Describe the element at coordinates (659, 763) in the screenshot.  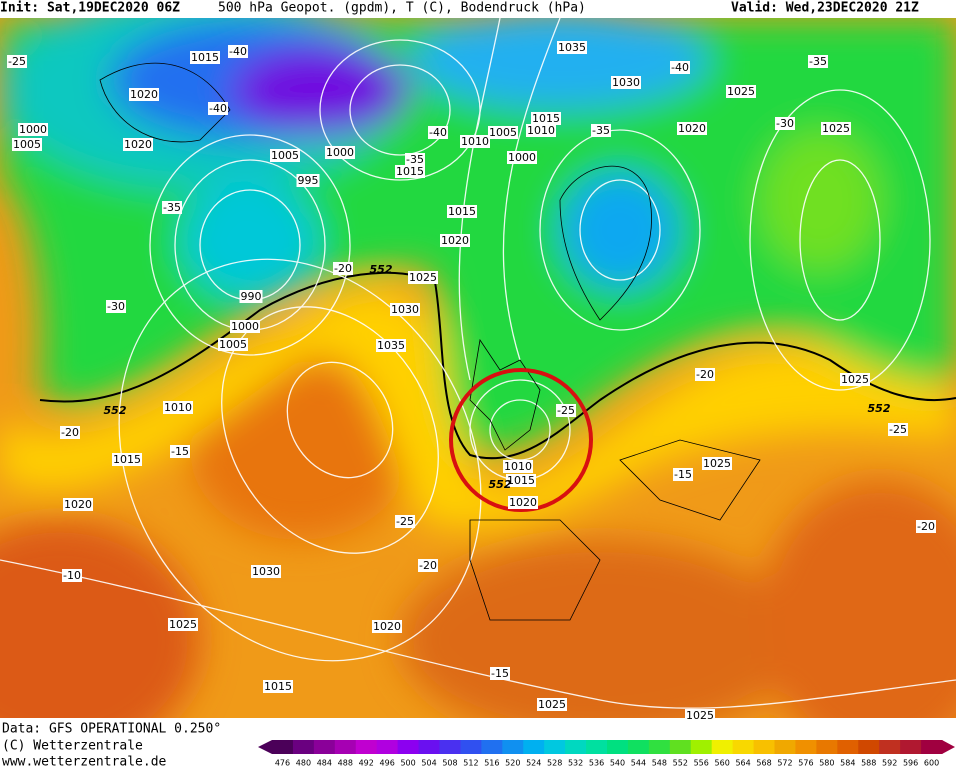
I see `colorbar-label: 548` at that location.